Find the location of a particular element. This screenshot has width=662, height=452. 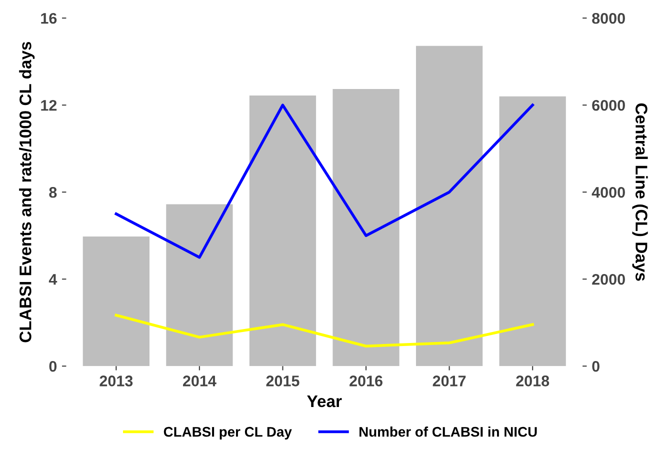

x-tick-label: 2013 is located at coordinates (116, 381).